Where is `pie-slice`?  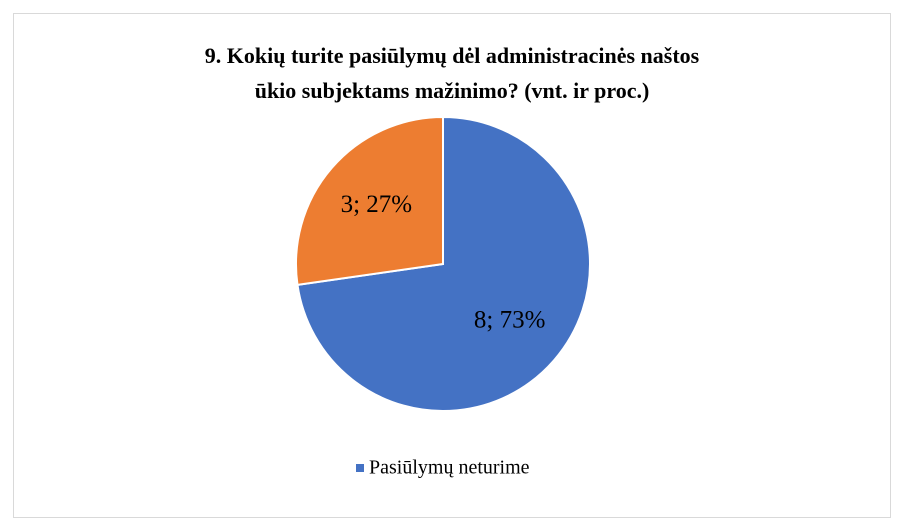 pie-slice is located at coordinates (369, 201).